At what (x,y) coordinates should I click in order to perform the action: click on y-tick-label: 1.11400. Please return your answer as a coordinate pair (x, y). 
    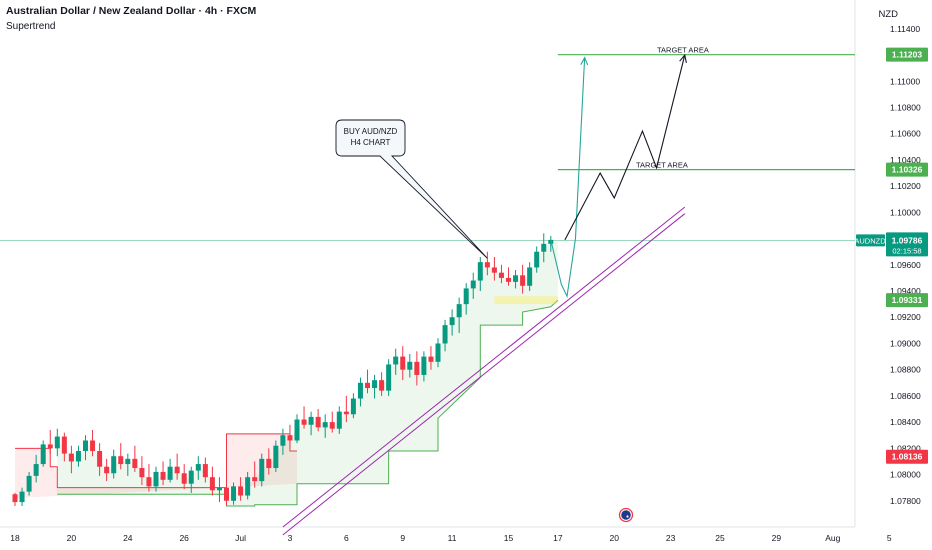
    Looking at the image, I should click on (905, 29).